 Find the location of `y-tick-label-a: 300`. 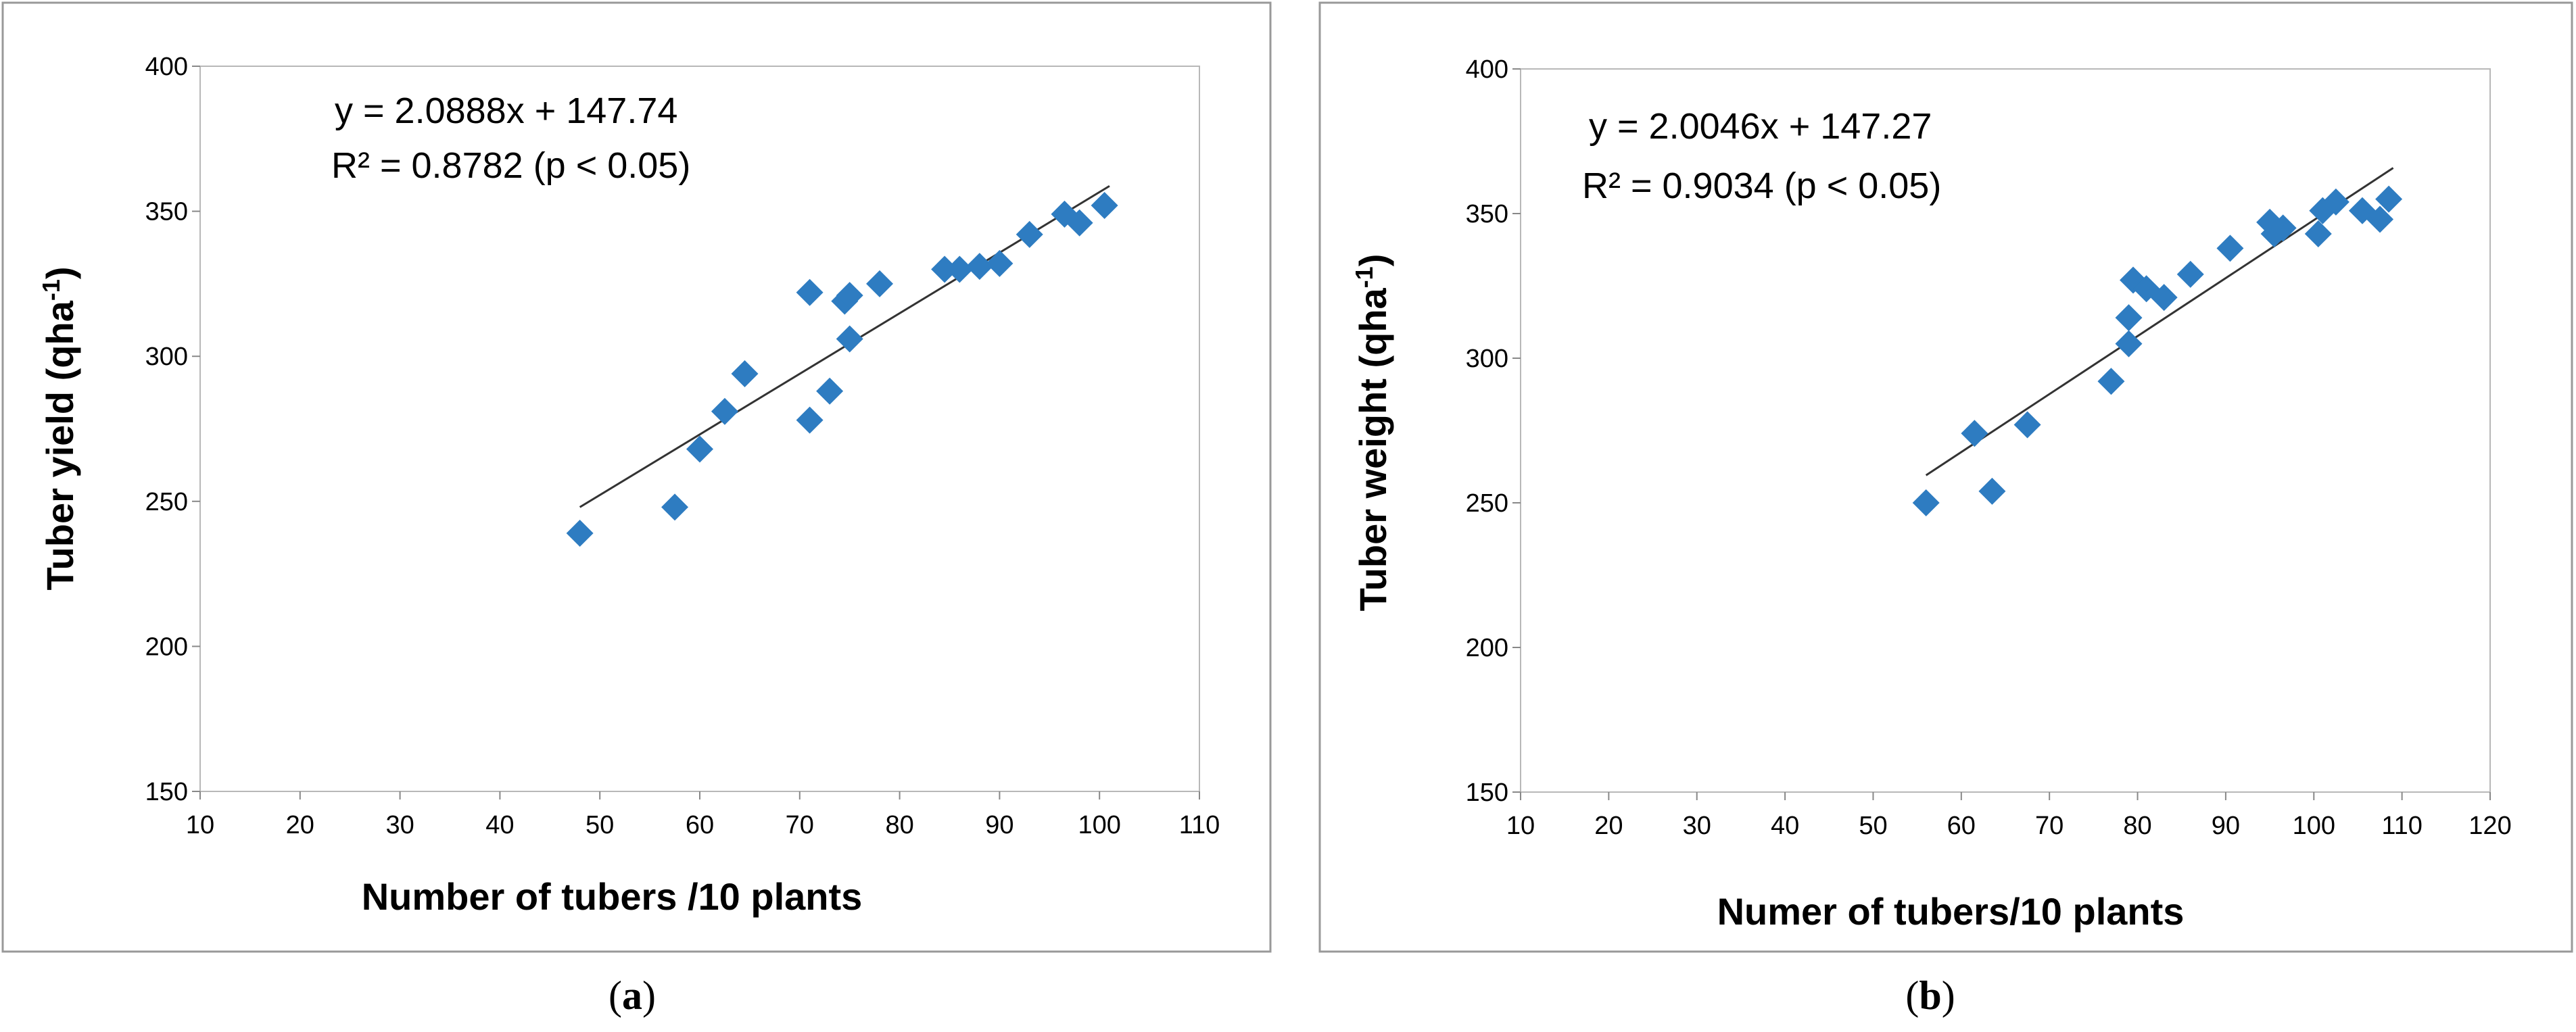

y-tick-label-a: 300 is located at coordinates (166, 357).